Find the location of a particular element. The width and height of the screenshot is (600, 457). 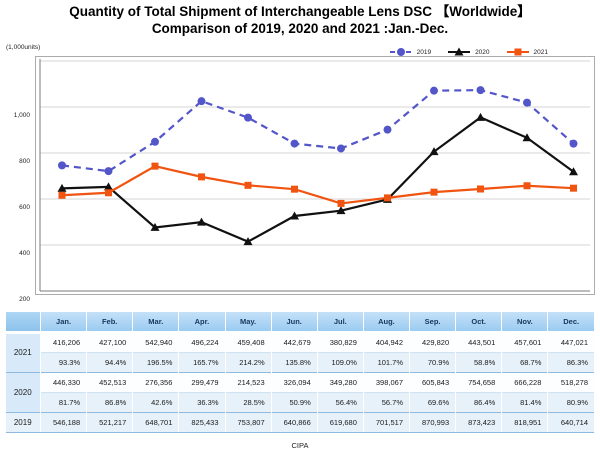

year-label-cell: 2021 is located at coordinates (23, 351).